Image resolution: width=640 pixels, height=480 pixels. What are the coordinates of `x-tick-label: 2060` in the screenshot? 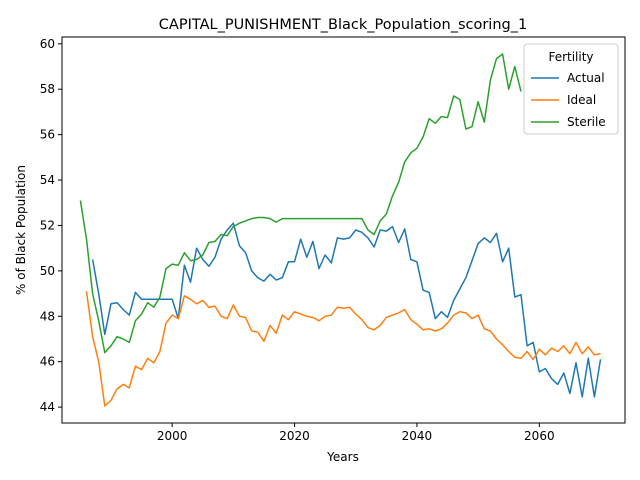 It's located at (539, 436).